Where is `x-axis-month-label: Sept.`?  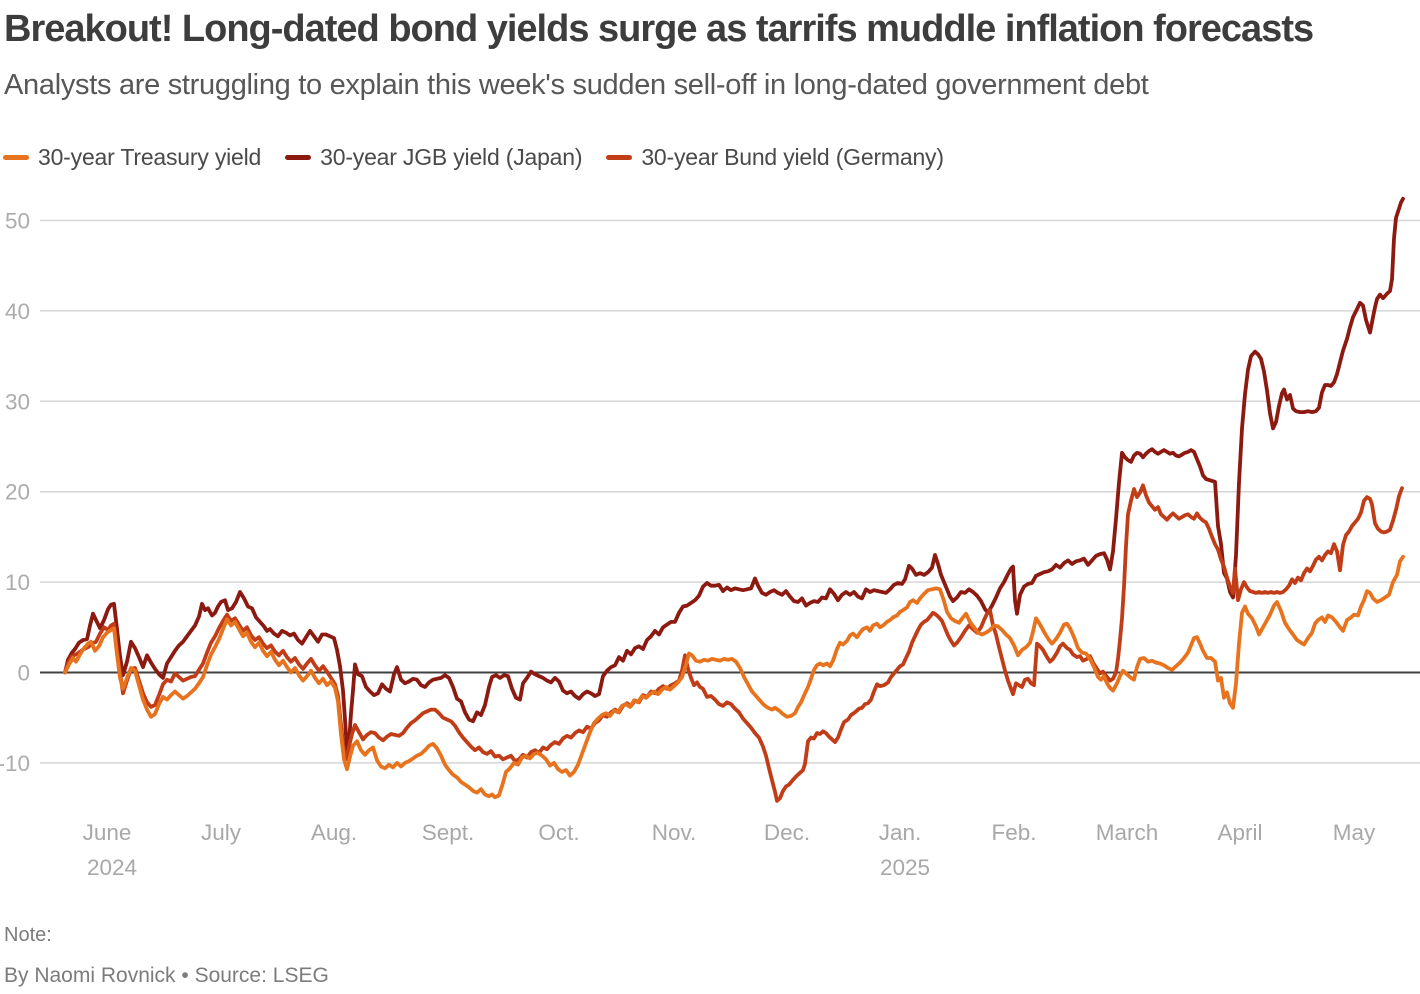
x-axis-month-label: Sept. is located at coordinates (448, 832).